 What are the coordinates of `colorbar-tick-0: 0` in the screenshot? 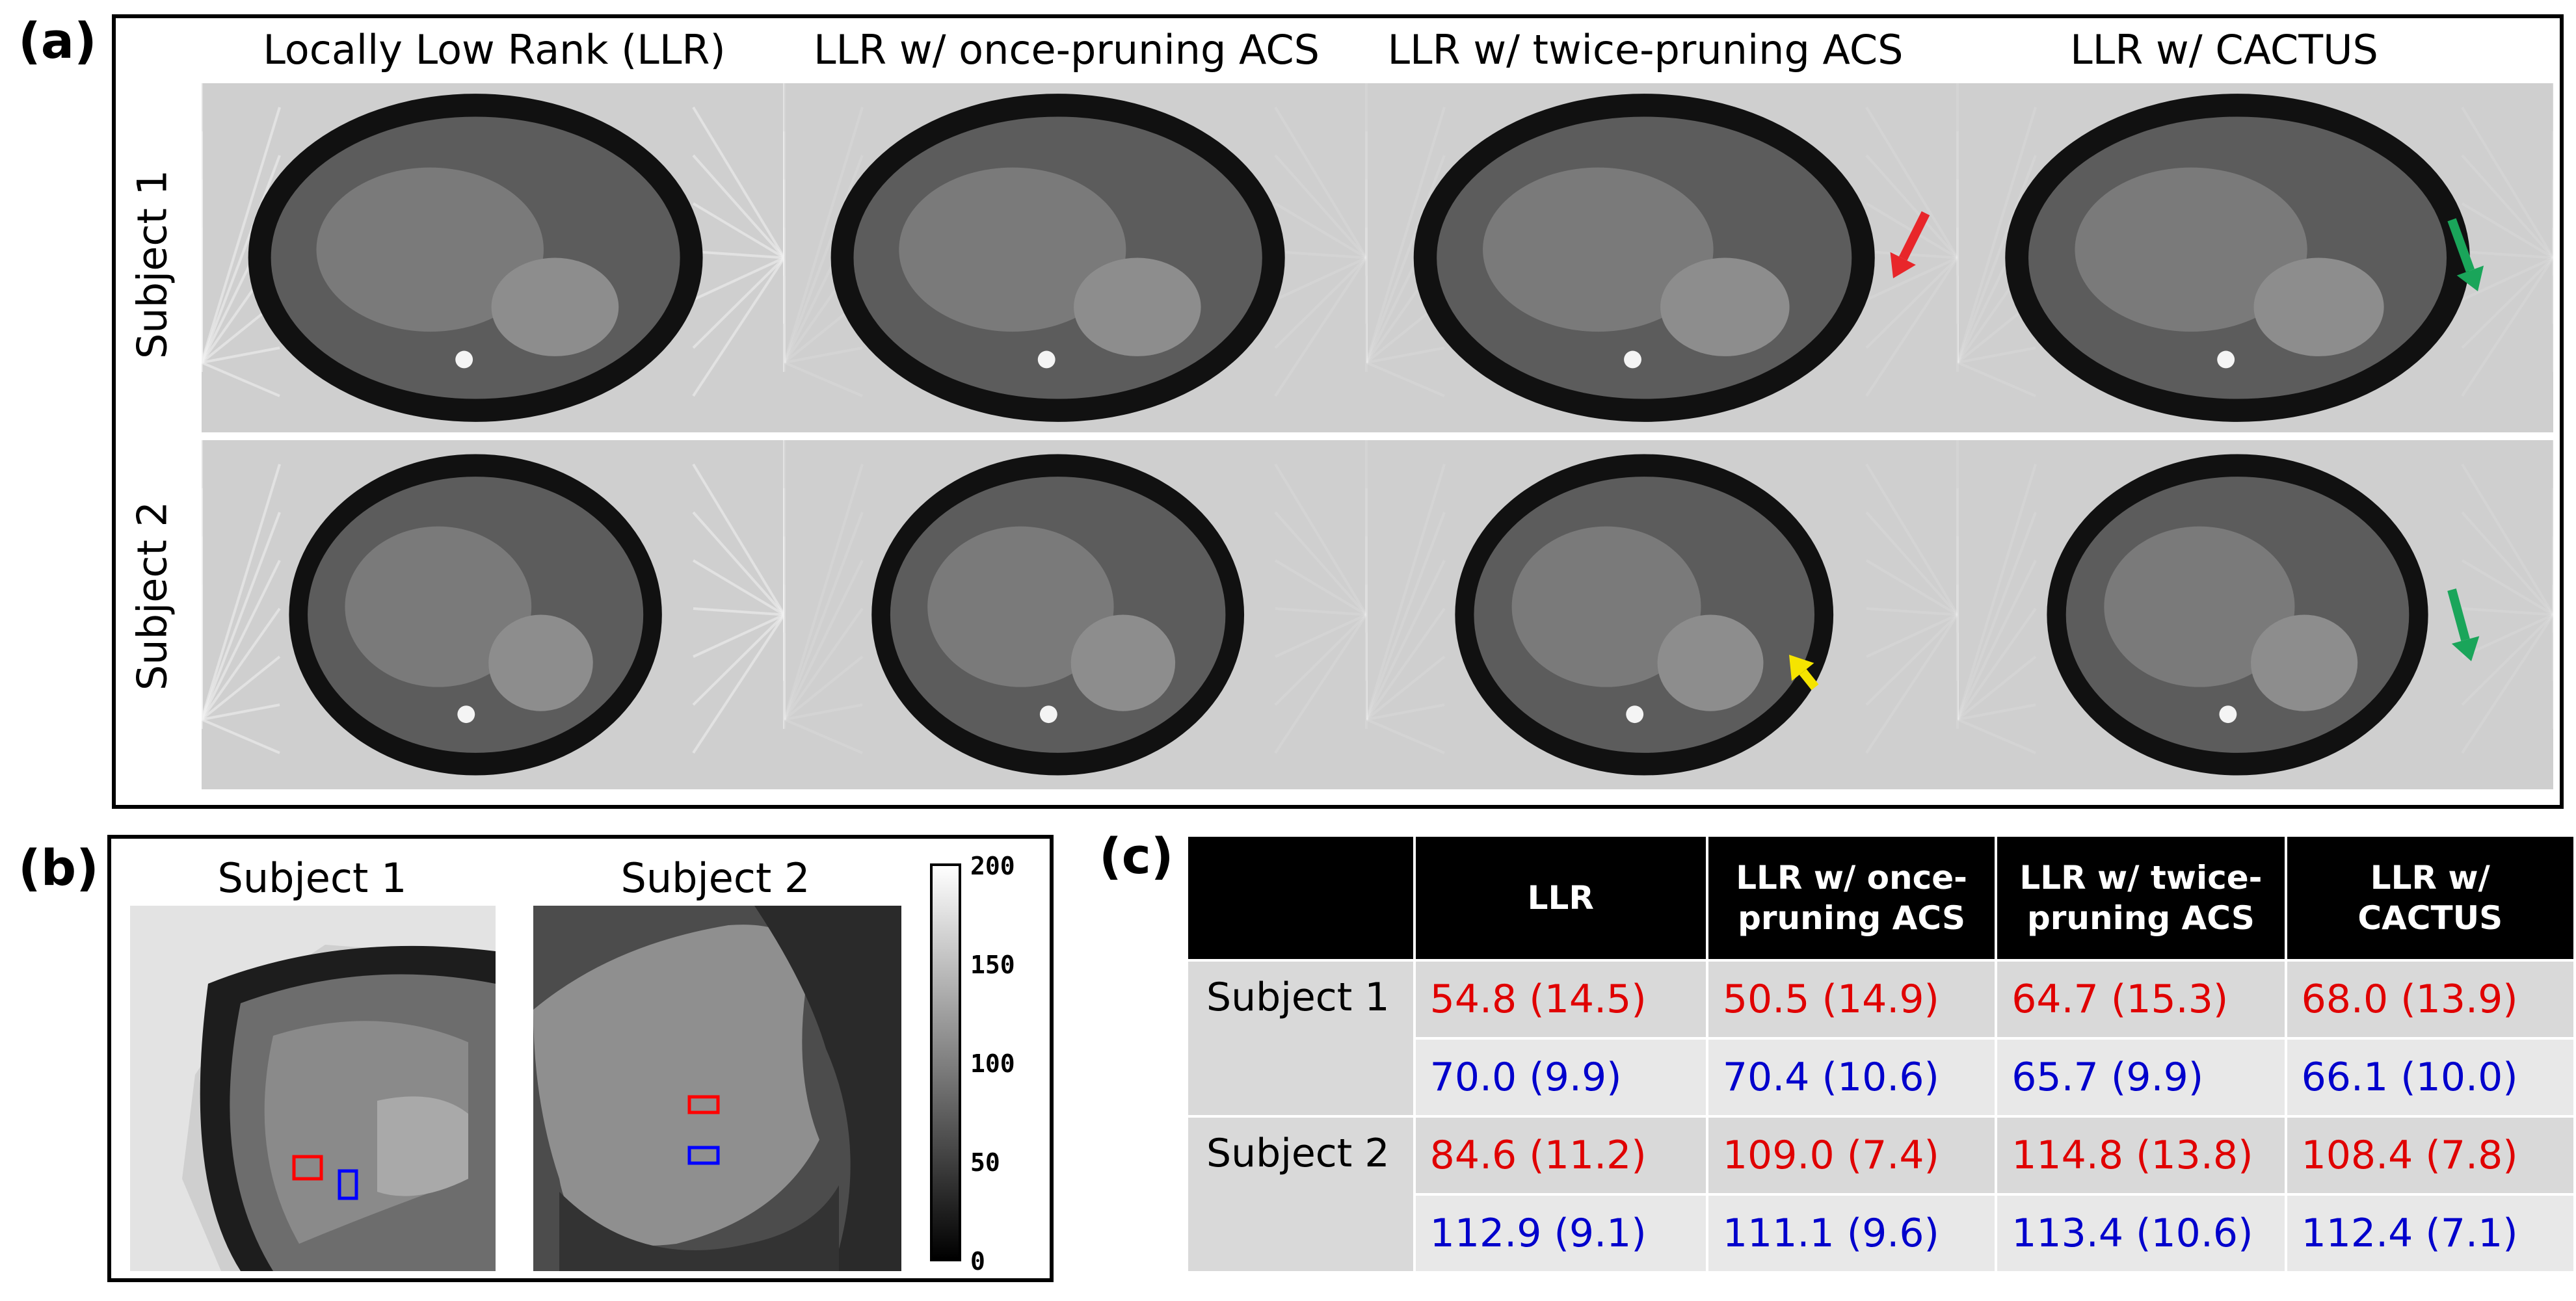 It's located at (978, 1262).